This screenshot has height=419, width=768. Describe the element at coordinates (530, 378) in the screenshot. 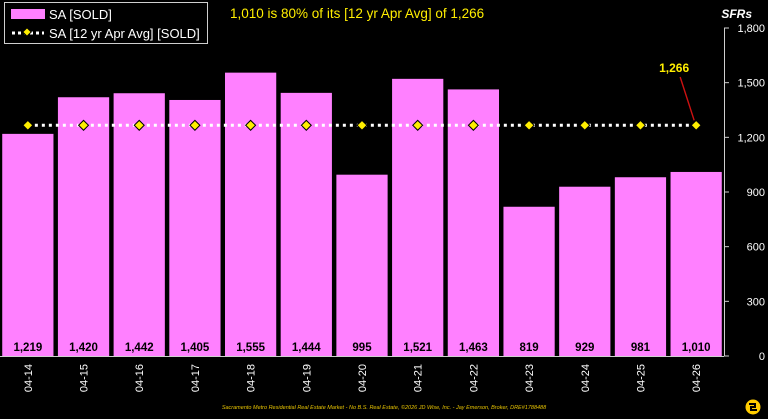

I see `x-tick-label: 04-23` at that location.